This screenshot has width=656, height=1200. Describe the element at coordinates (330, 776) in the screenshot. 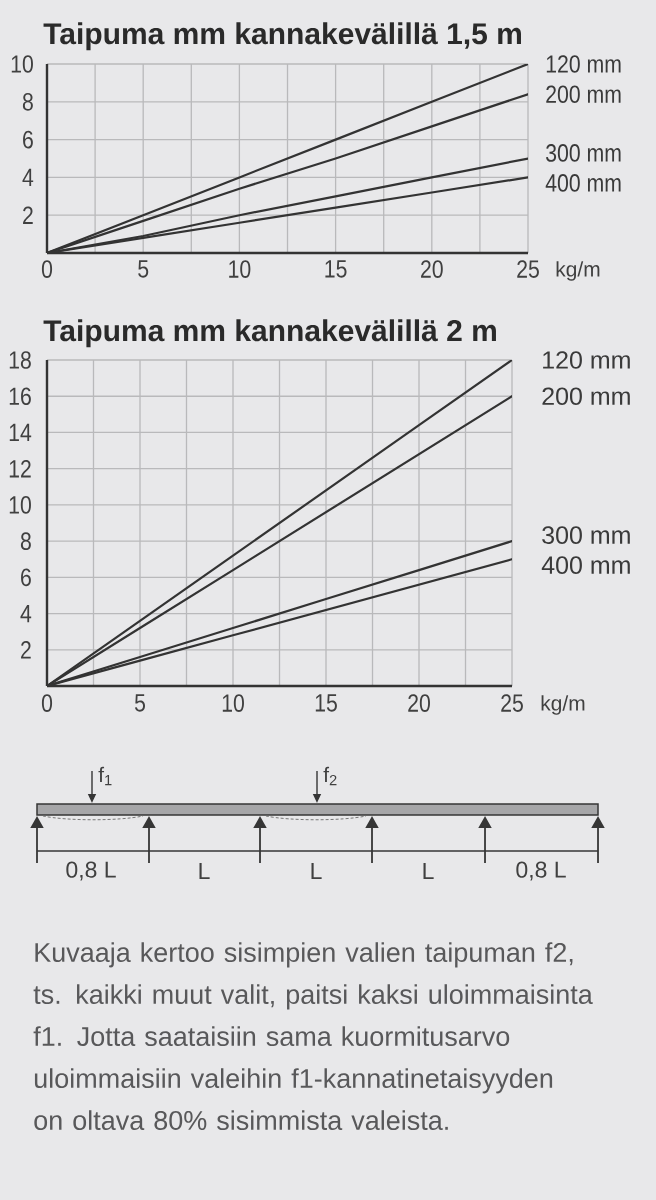

I see `text: f$_{2}$` at that location.